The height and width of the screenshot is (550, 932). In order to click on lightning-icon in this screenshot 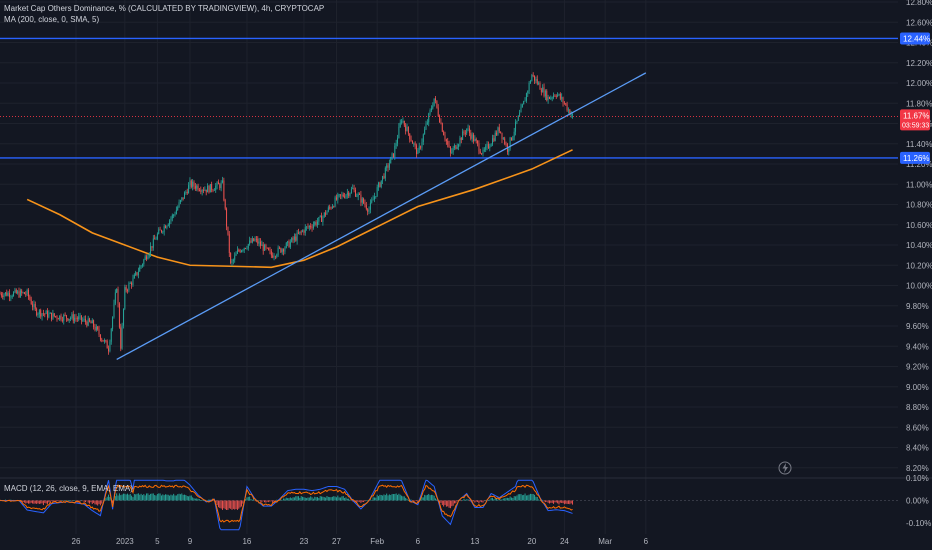, I will do `click(785, 468)`.